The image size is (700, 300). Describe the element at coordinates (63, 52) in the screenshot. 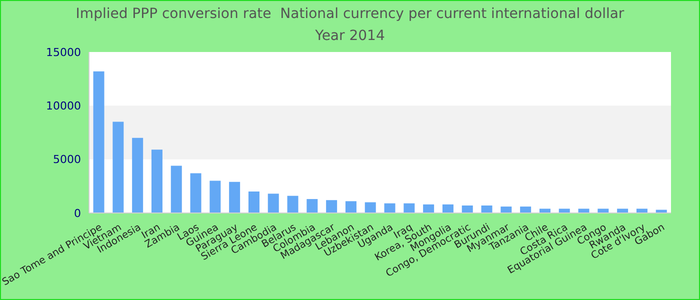

I see `y-tick-label: 15000` at that location.